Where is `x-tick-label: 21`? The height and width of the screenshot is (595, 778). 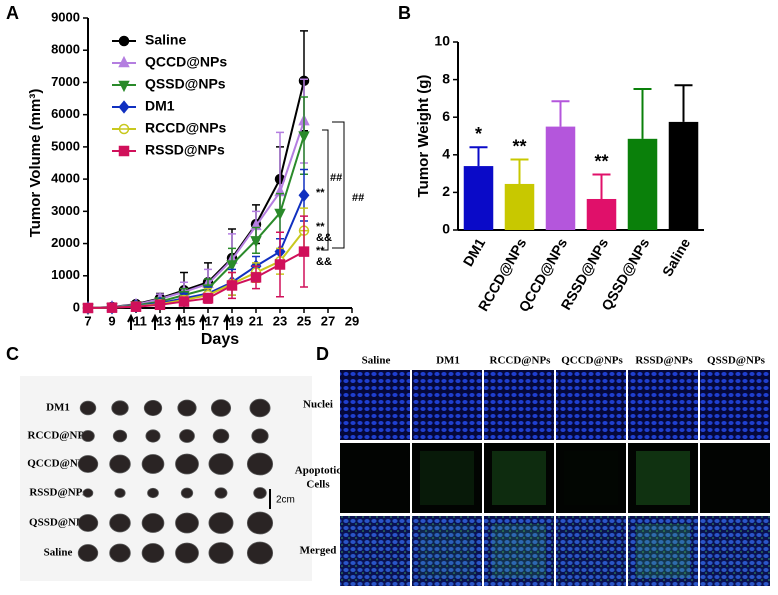
x-tick-label: 21 is located at coordinates (256, 320).